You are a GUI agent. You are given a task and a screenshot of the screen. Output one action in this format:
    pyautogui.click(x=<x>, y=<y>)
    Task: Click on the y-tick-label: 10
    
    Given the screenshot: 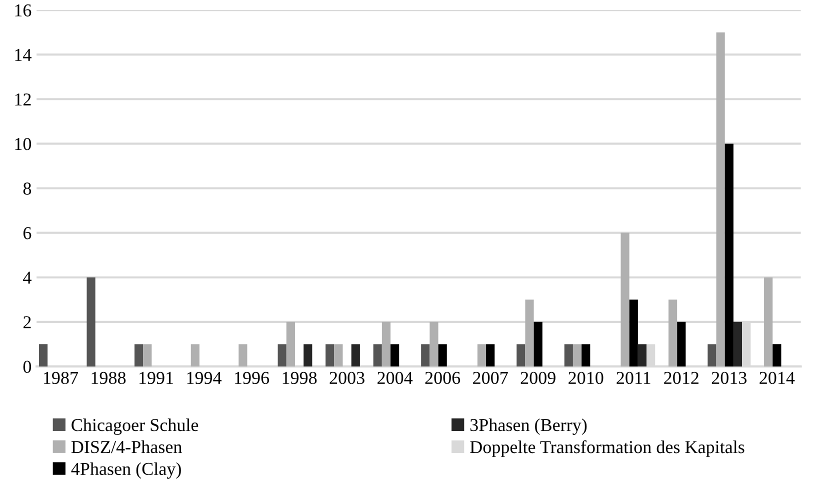 What is the action you would take?
    pyautogui.click(x=23, y=144)
    